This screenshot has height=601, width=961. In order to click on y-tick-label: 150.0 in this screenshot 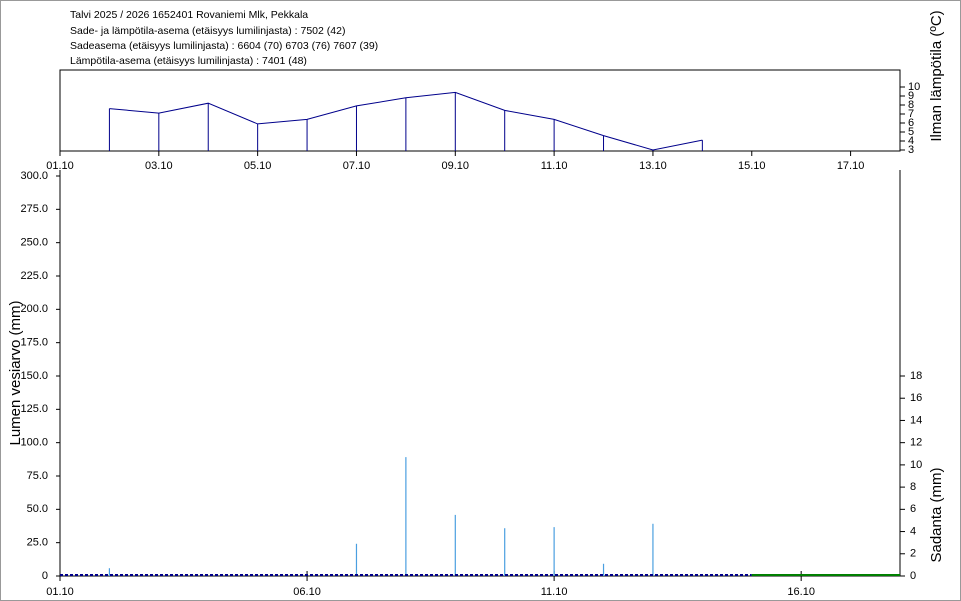, I will do `click(34, 376)`.